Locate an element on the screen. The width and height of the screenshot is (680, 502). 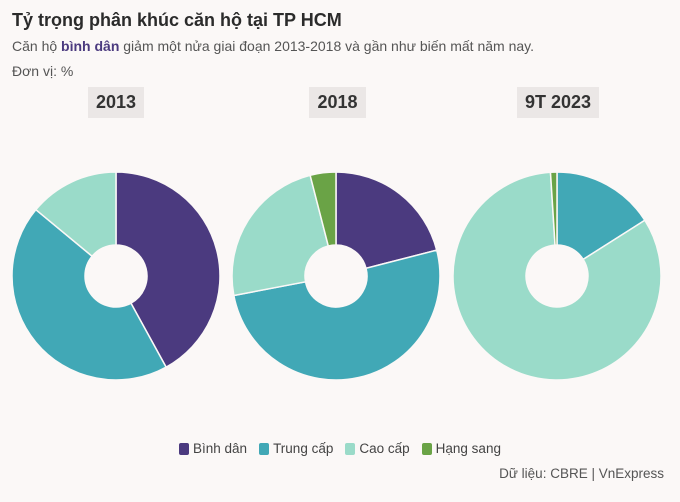
legend-item-trung-cap: Trung cấp is located at coordinates (296, 448).